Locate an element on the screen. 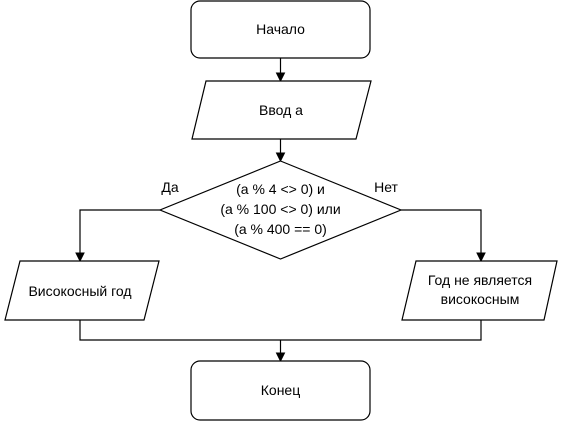 Image resolution: width=562 pixels, height=422 pixels. end-node-label: Конец is located at coordinates (280, 390).